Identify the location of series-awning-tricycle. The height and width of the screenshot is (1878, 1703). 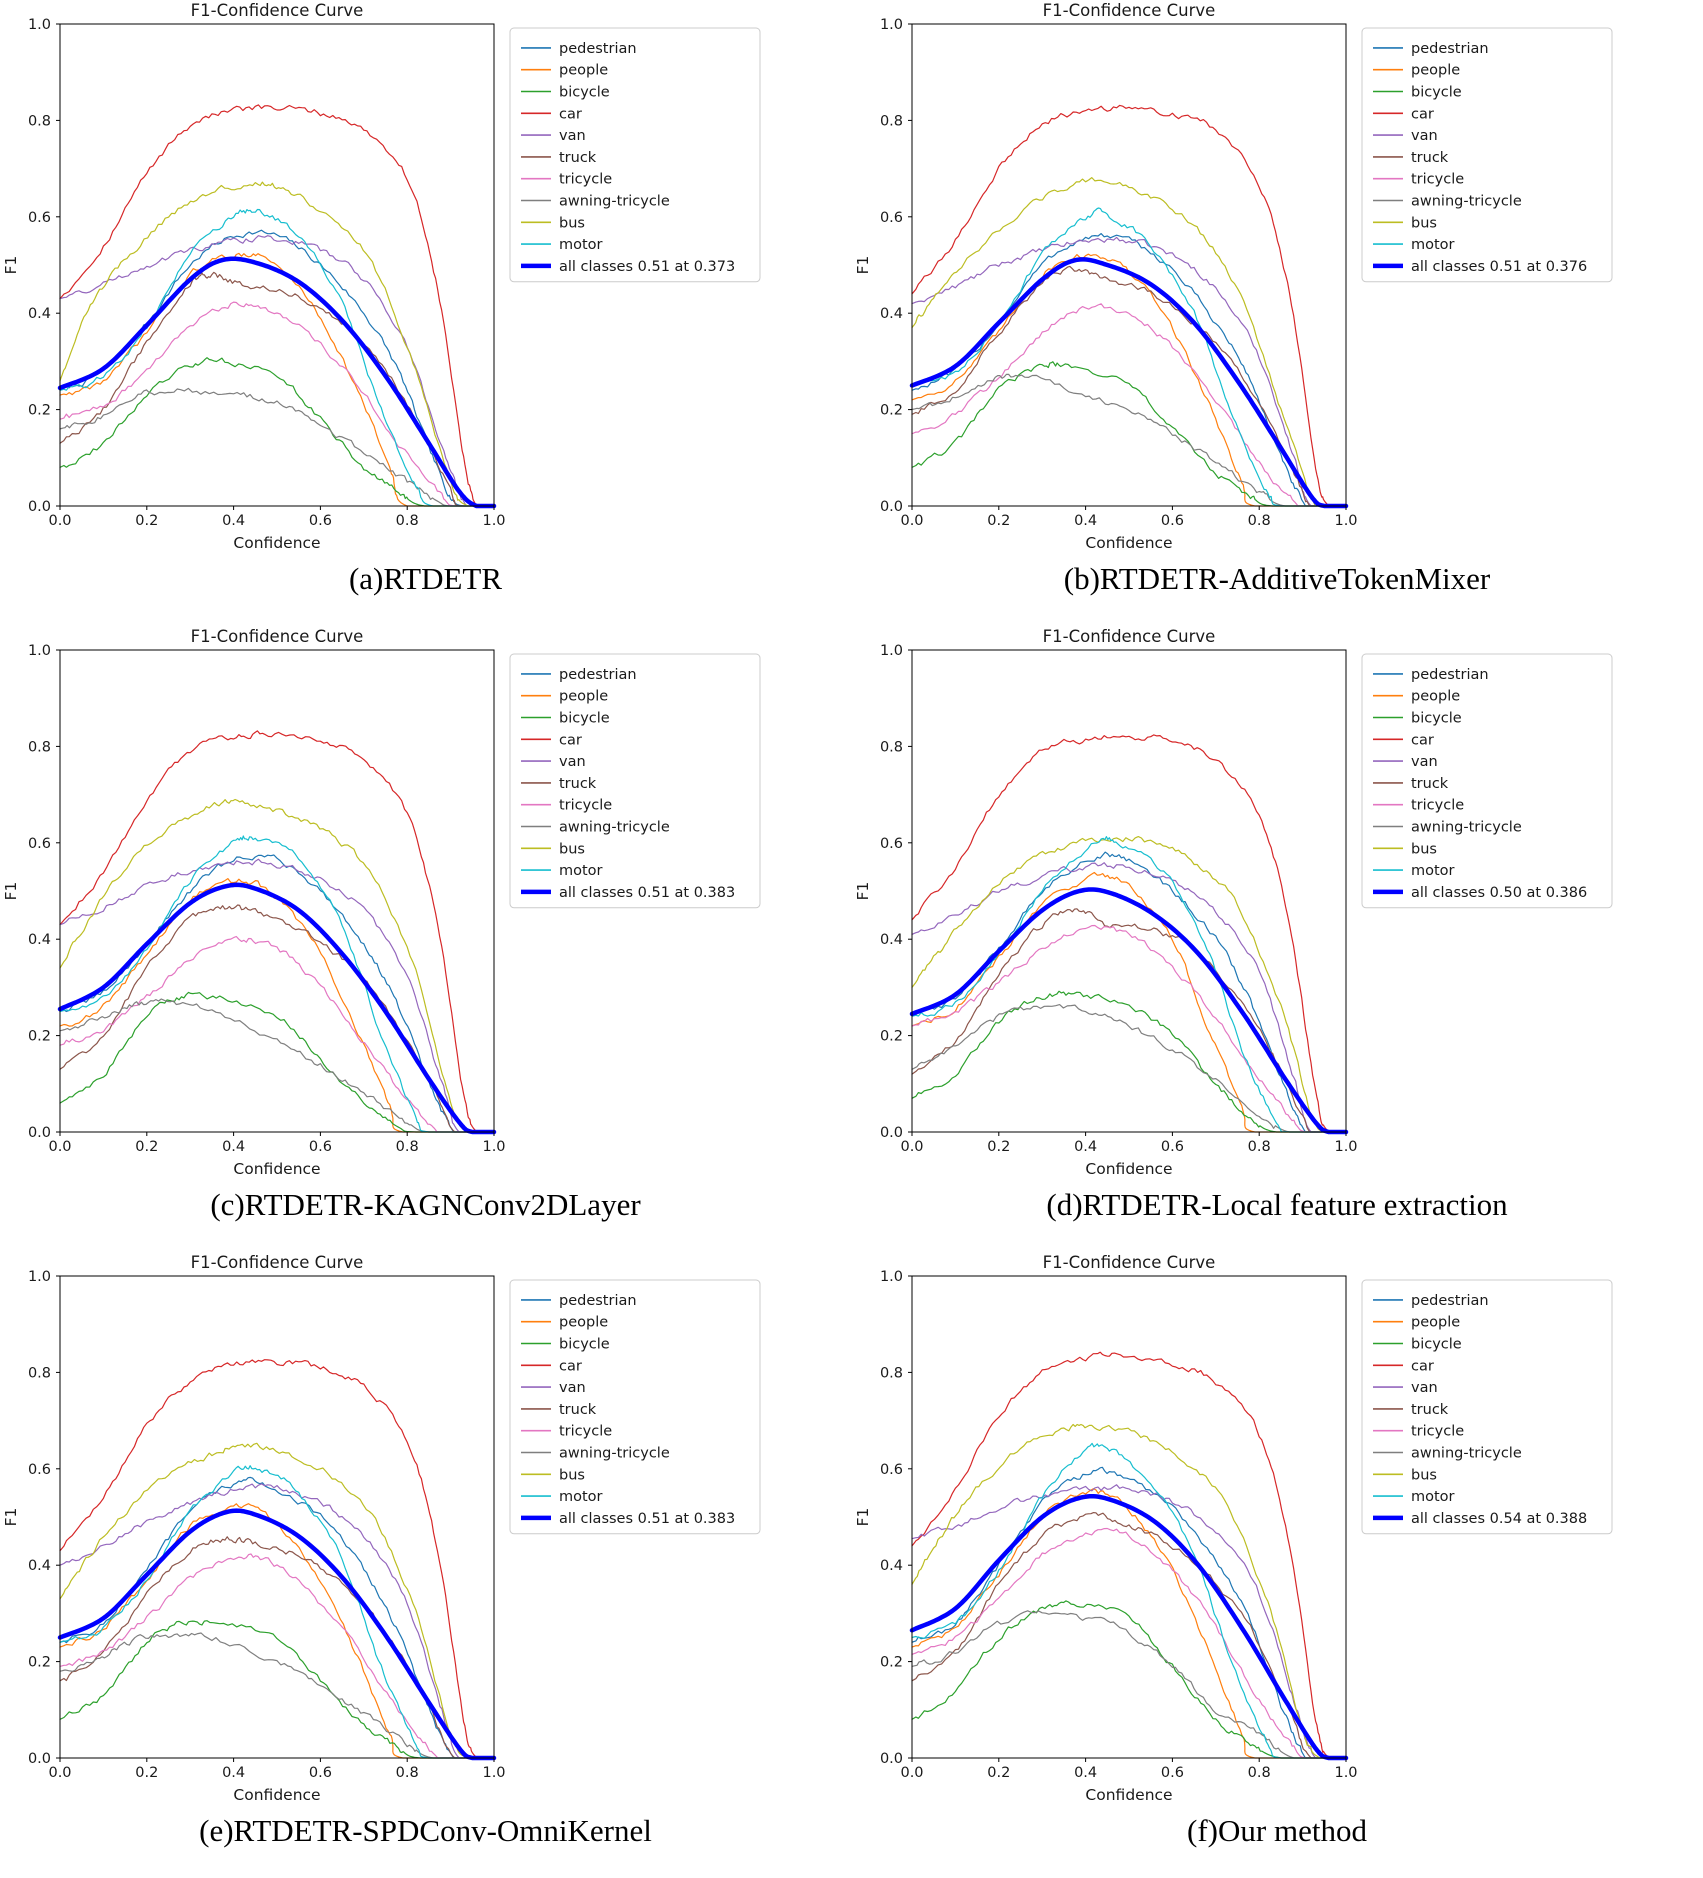
(277, 447).